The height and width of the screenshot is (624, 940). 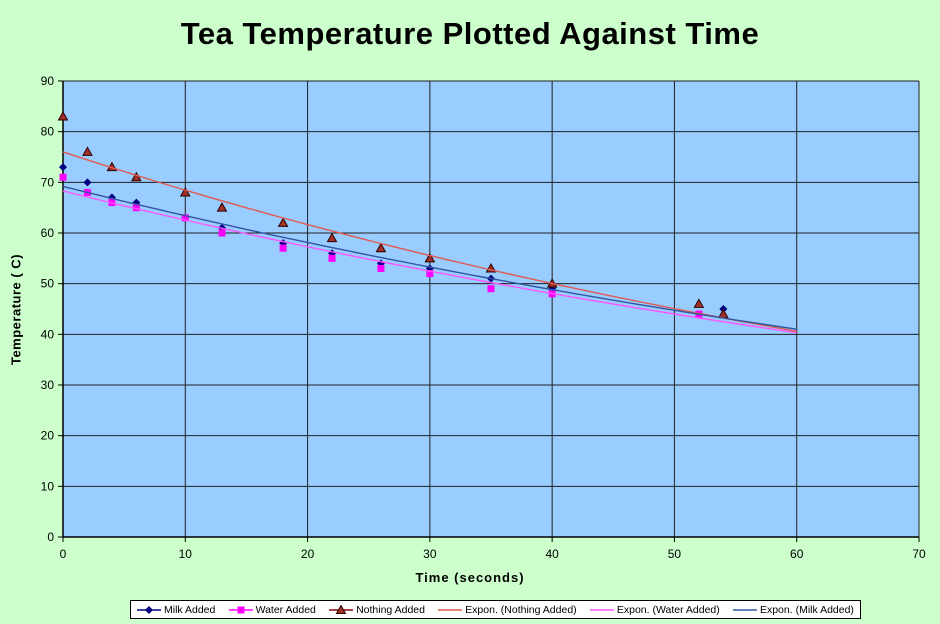 I want to click on y-tick-label: 20, so click(x=48, y=436).